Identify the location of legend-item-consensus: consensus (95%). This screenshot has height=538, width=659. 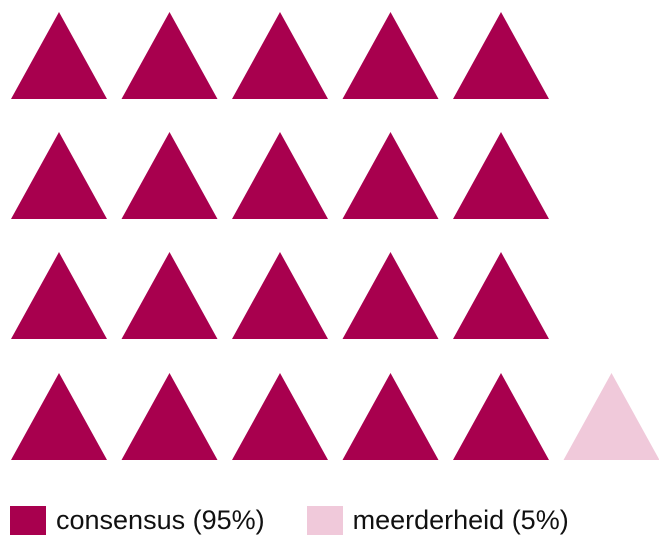
(137, 520).